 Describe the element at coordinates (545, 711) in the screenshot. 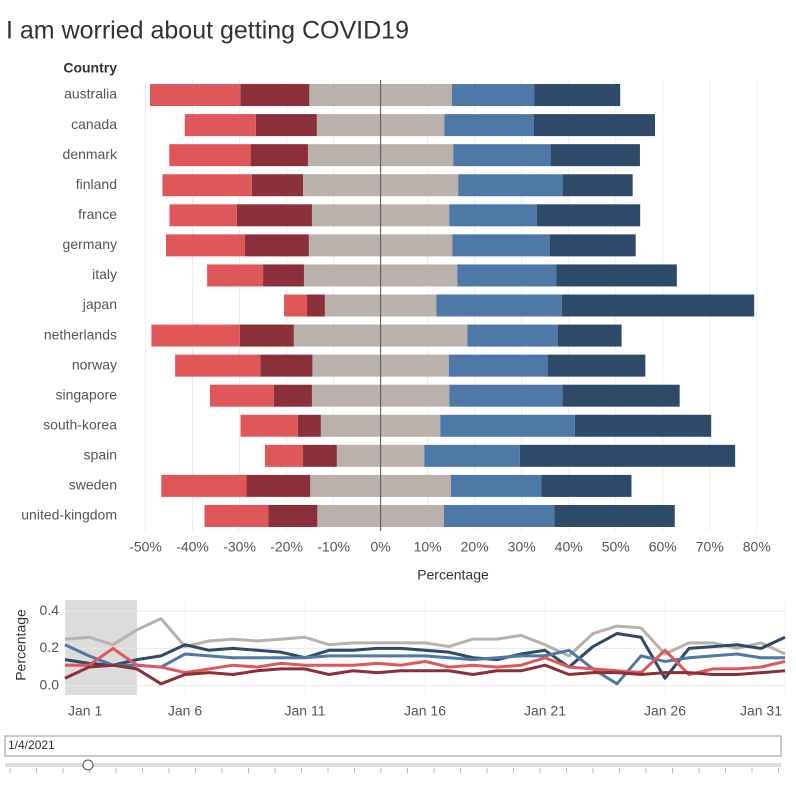

I see `x-tick-label: Jan 21` at that location.